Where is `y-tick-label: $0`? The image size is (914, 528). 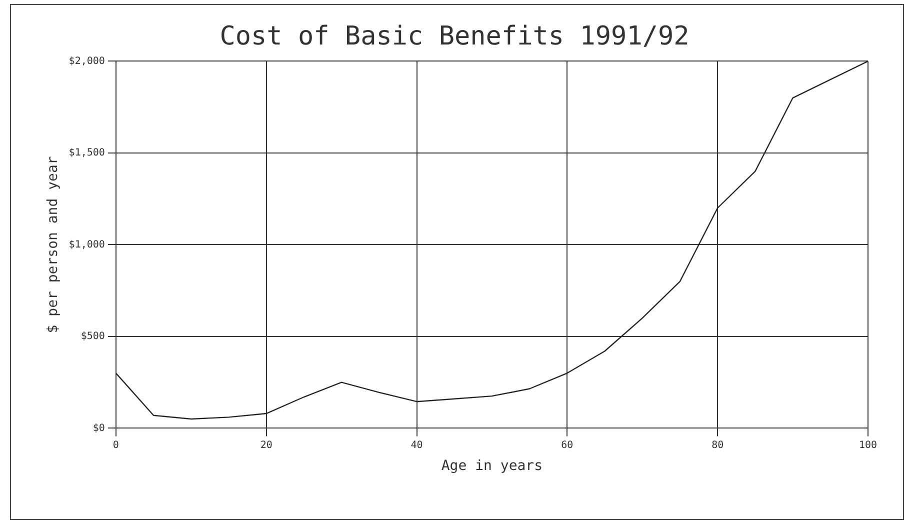 y-tick-label: $0 is located at coordinates (98, 428).